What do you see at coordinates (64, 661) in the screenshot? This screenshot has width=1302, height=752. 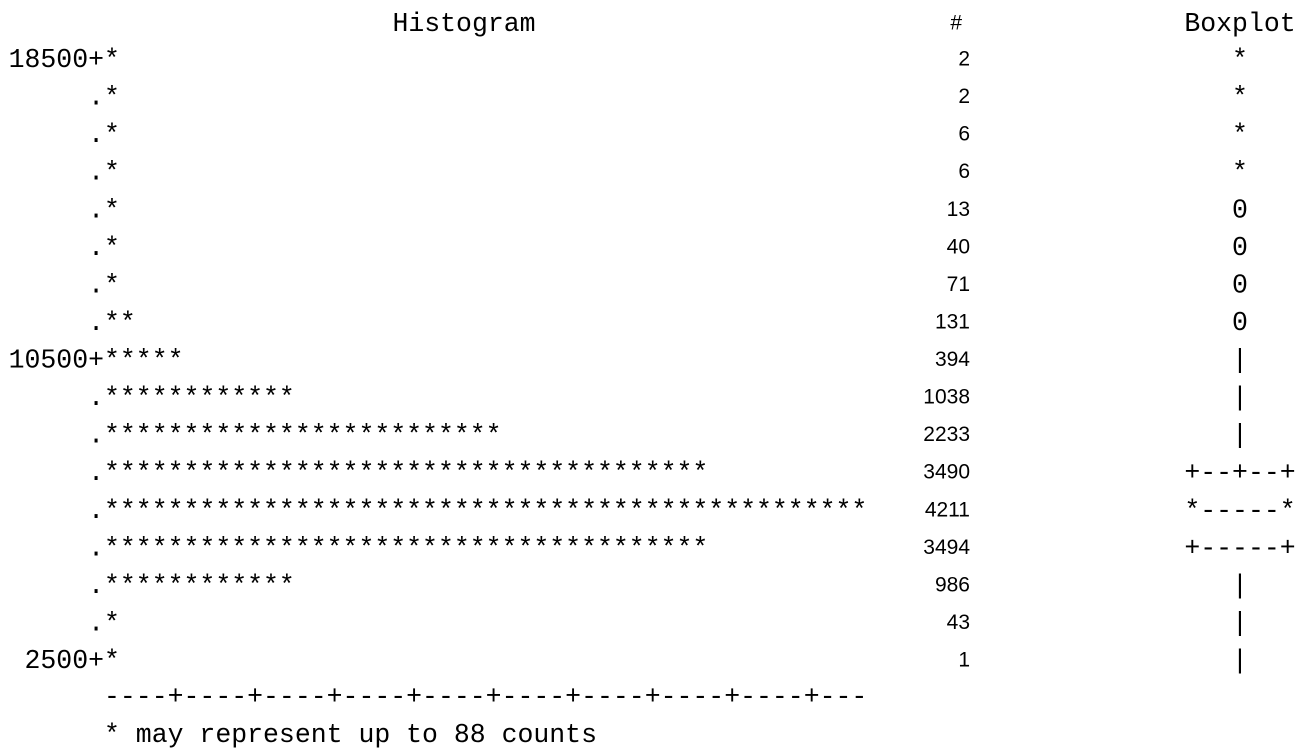 I see `axis-label: 2500+` at bounding box center [64, 661].